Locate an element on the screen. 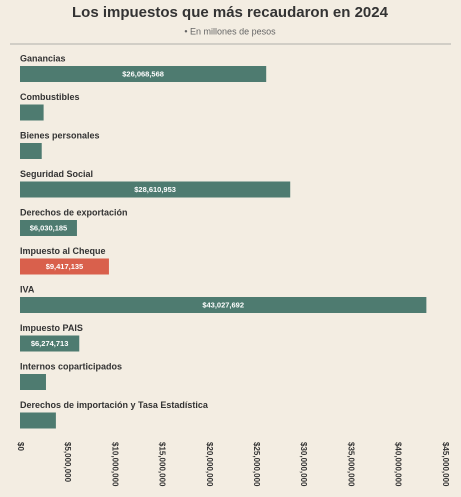  category-label: Impuesto al Cheque is located at coordinates (63, 251).